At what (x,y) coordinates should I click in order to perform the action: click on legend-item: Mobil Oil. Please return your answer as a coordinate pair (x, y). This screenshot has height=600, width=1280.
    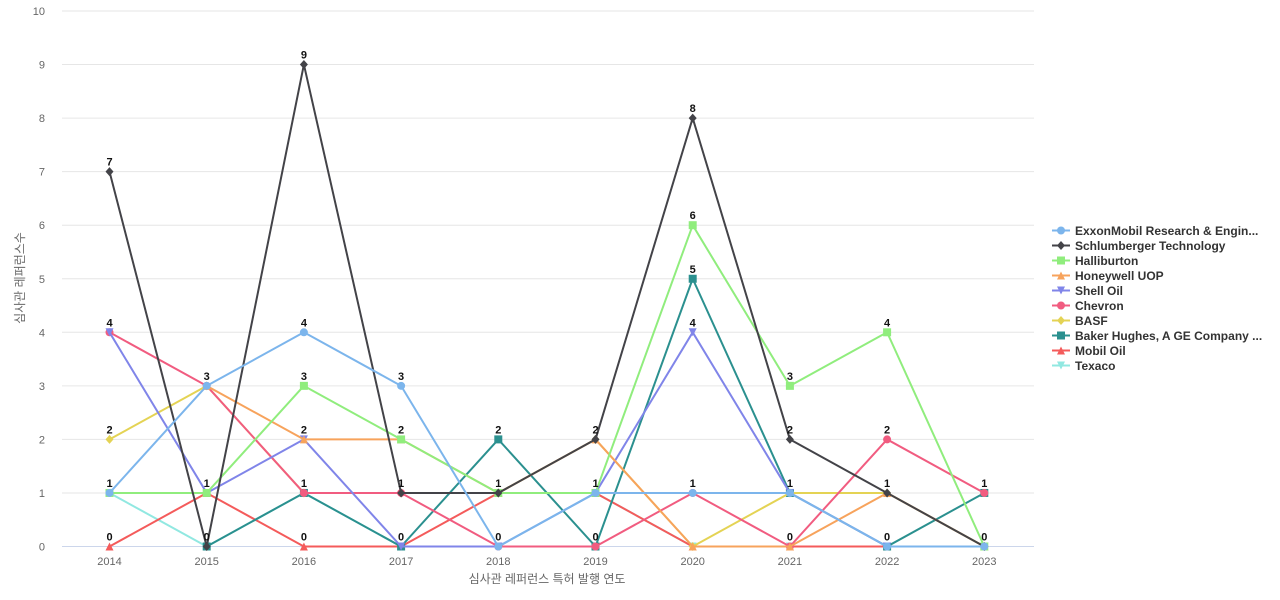
    Looking at the image, I should click on (1157, 350).